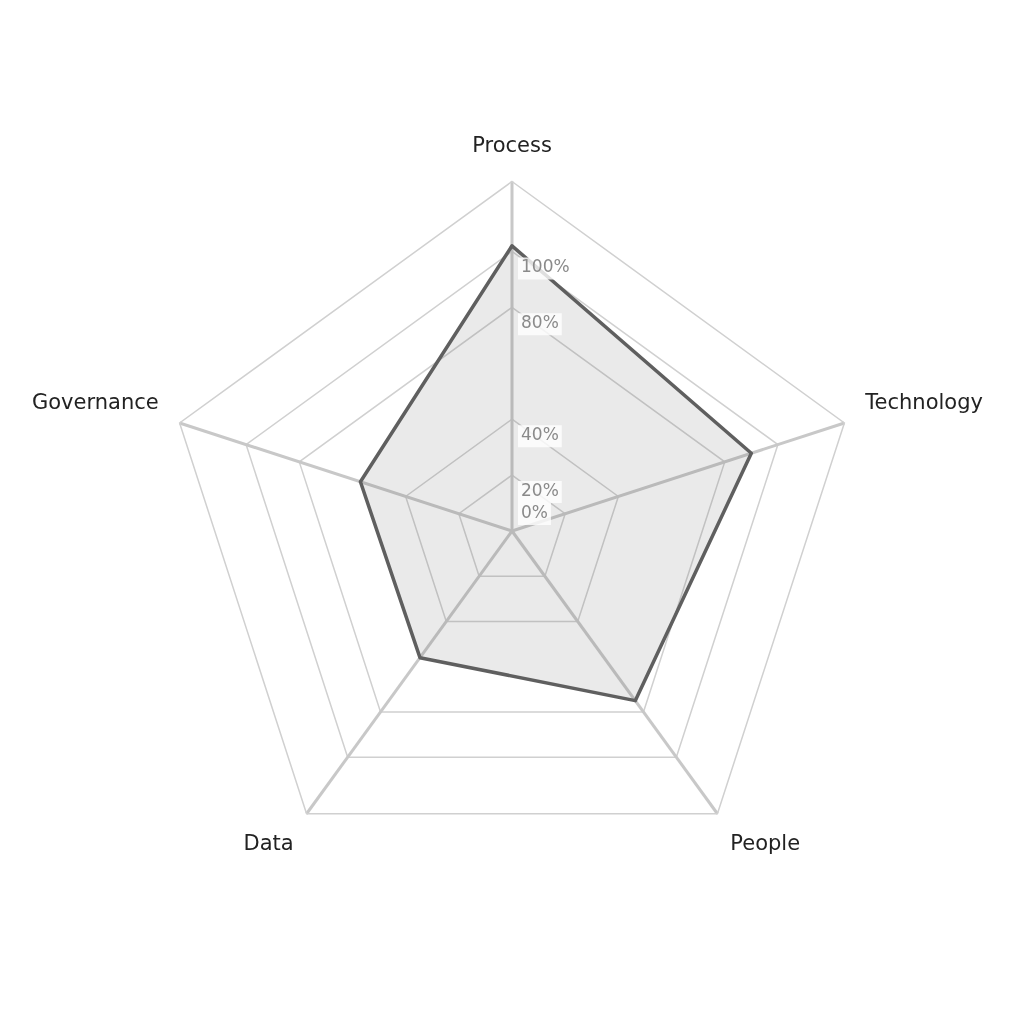 This screenshot has height=1024, width=1024. I want to click on y-tick-label: 100%, so click(545, 266).